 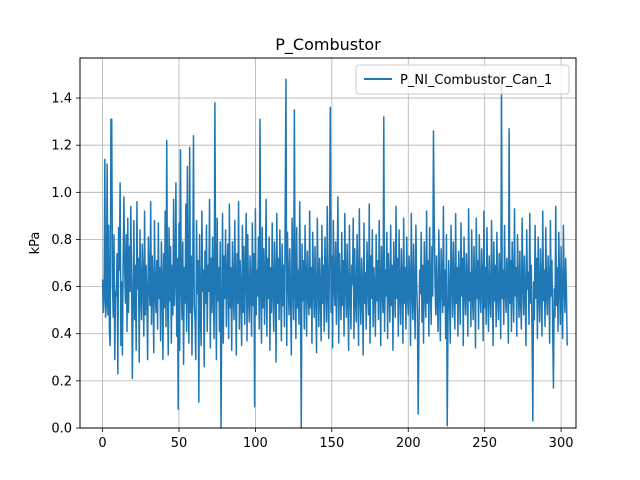 What do you see at coordinates (561, 443) in the screenshot?
I see `x-tick-label: 300` at bounding box center [561, 443].